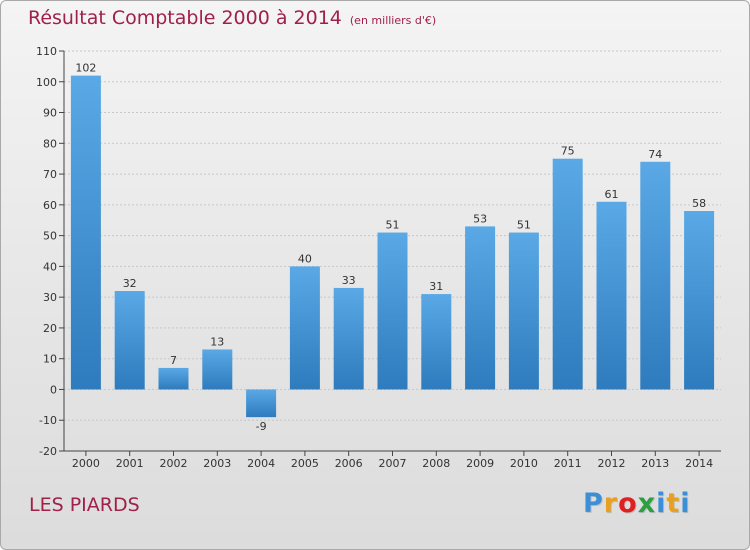 The width and height of the screenshot is (750, 550). I want to click on data-label: 61, so click(612, 194).